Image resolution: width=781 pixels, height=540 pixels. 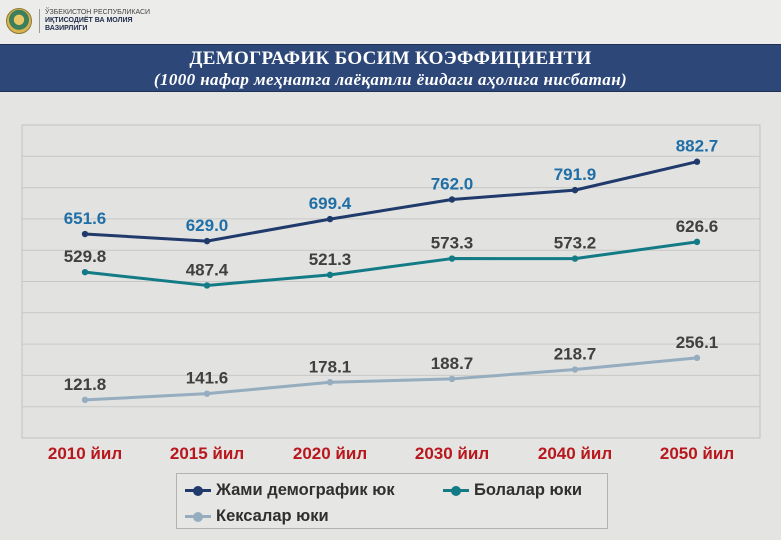 What do you see at coordinates (272, 516) in the screenshot?
I see `legend-label-elderly: Кексалар юки` at bounding box center [272, 516].